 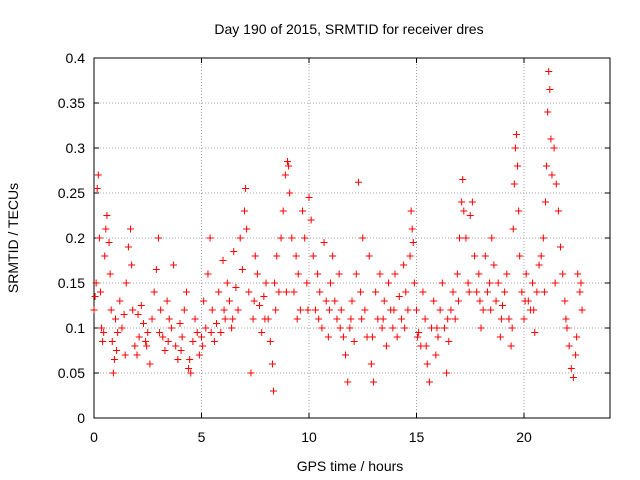 I want to click on y-tick-label: 0.4, so click(x=76, y=58).